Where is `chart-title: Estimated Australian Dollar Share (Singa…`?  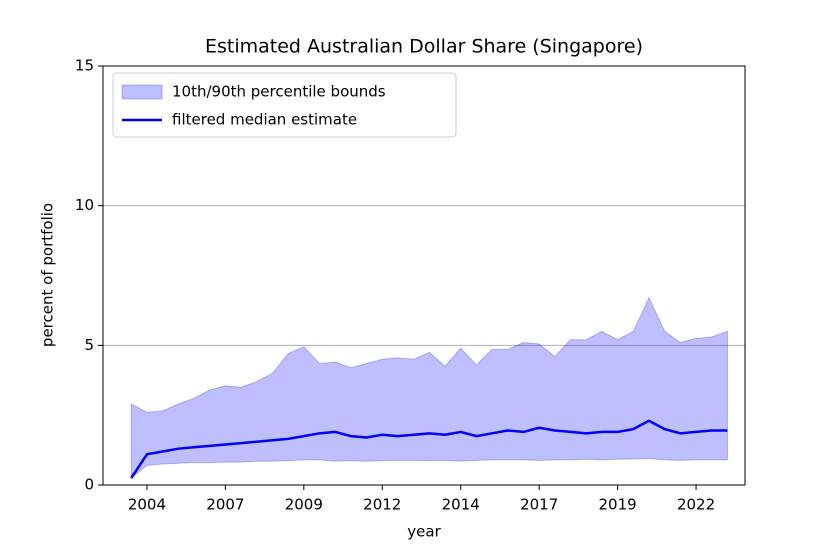 chart-title: Estimated Australian Dollar Share (Singa… is located at coordinates (424, 47).